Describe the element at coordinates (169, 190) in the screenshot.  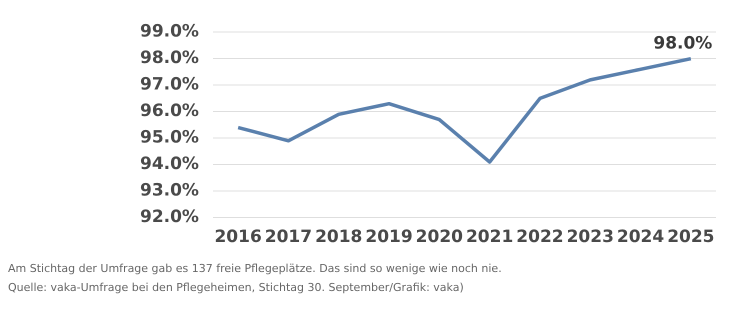
I see `y-tick-label: 93.0%` at that location.